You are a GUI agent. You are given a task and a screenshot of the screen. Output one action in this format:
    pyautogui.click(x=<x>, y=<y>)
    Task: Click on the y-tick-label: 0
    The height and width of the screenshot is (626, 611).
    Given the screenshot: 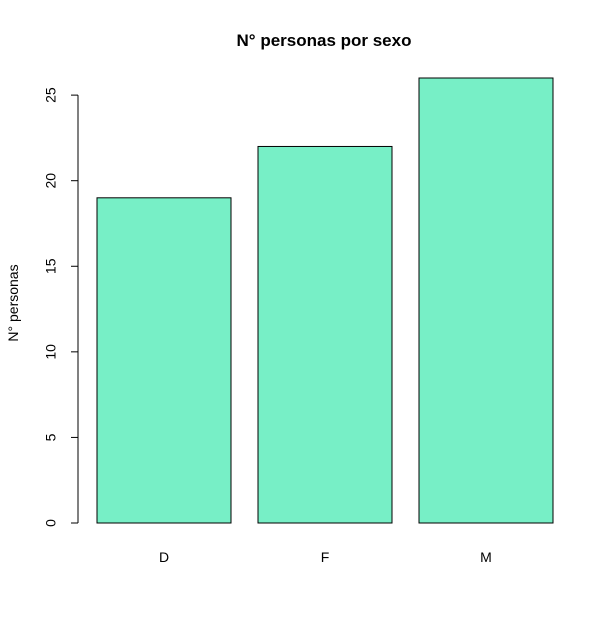 What is the action you would take?
    pyautogui.click(x=51, y=523)
    